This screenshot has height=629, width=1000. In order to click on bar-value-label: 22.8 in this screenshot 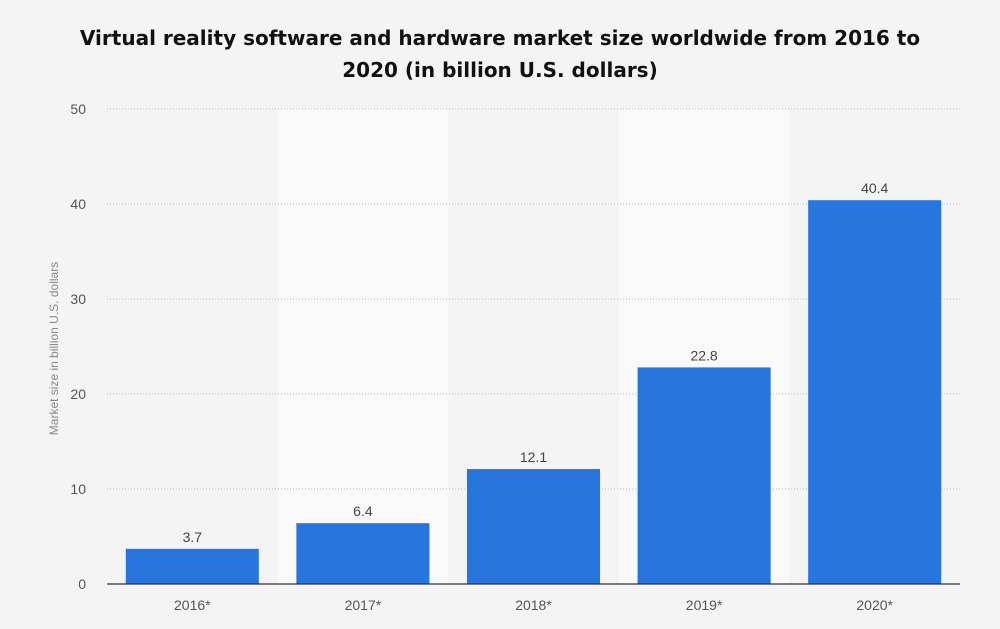, I will do `click(703, 355)`.